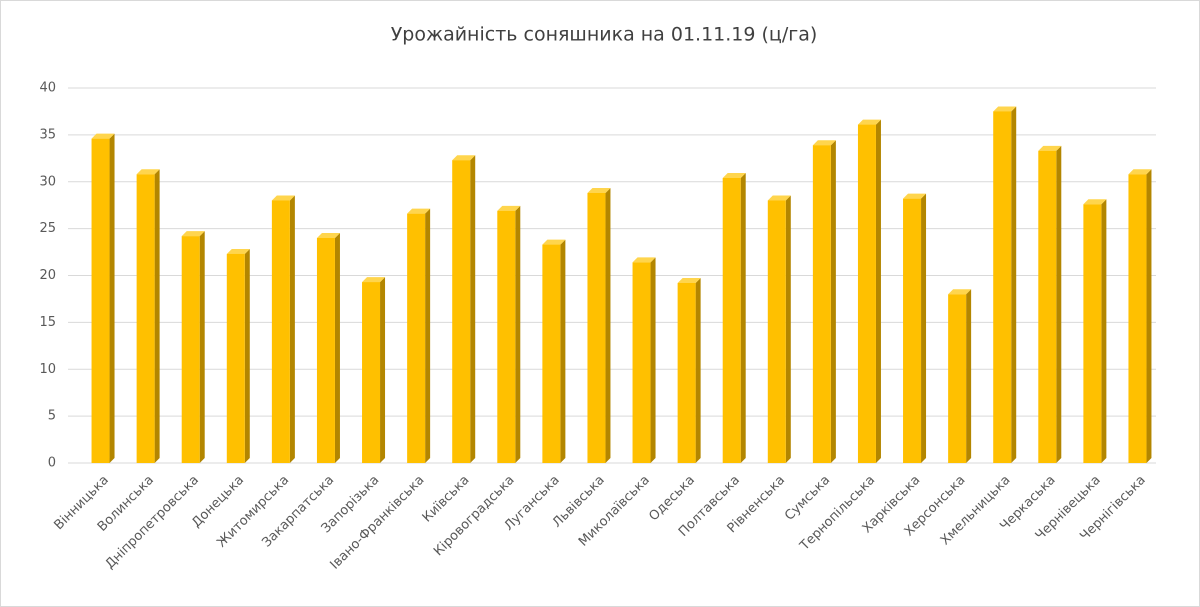 Image resolution: width=1200 pixels, height=607 pixels. I want to click on y-tick-label: 15, so click(47, 322).